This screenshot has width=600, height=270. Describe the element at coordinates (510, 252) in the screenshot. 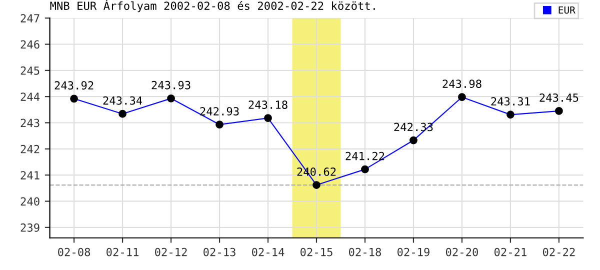

I see `x-tick-label: 02-21` at that location.